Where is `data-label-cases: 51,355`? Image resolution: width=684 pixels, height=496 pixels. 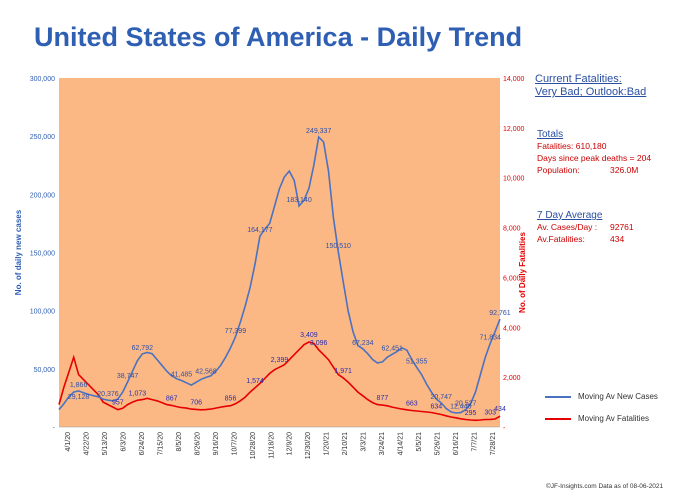 data-label-cases: 51,355 is located at coordinates (417, 361).